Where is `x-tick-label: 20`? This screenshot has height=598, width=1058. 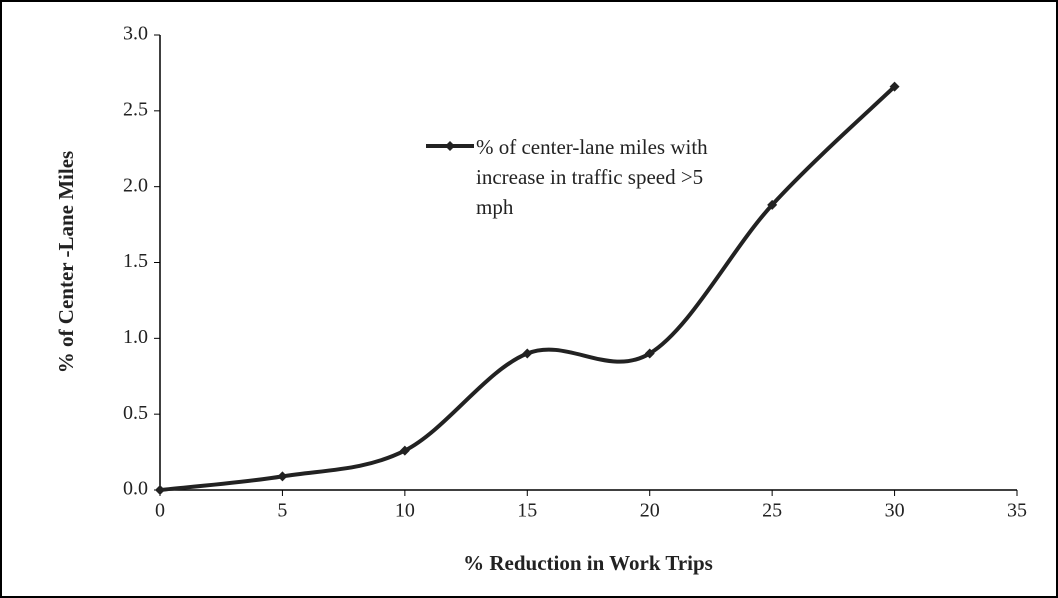
x-tick-label: 20 is located at coordinates (650, 511).